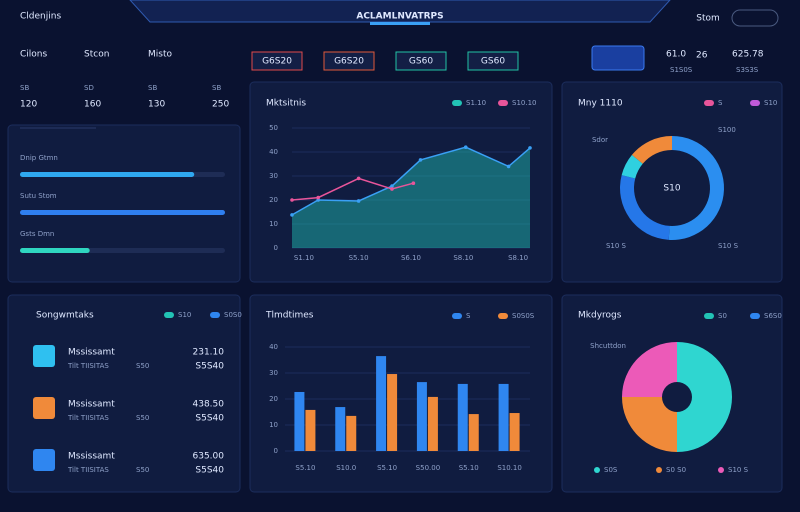 Image resolution: width=800 pixels, height=512 pixels. Describe the element at coordinates (616, 246) in the screenshot. I see `slice-label: S10 S` at that location.